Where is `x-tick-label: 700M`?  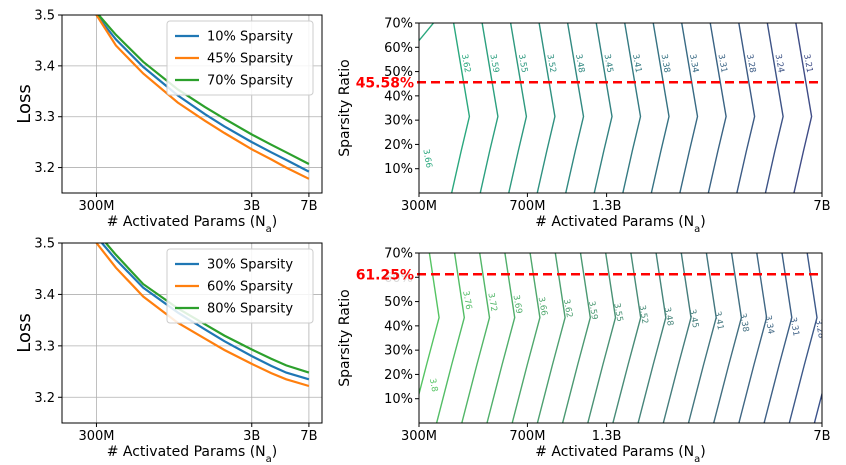 x-tick-label: 700M is located at coordinates (527, 436).